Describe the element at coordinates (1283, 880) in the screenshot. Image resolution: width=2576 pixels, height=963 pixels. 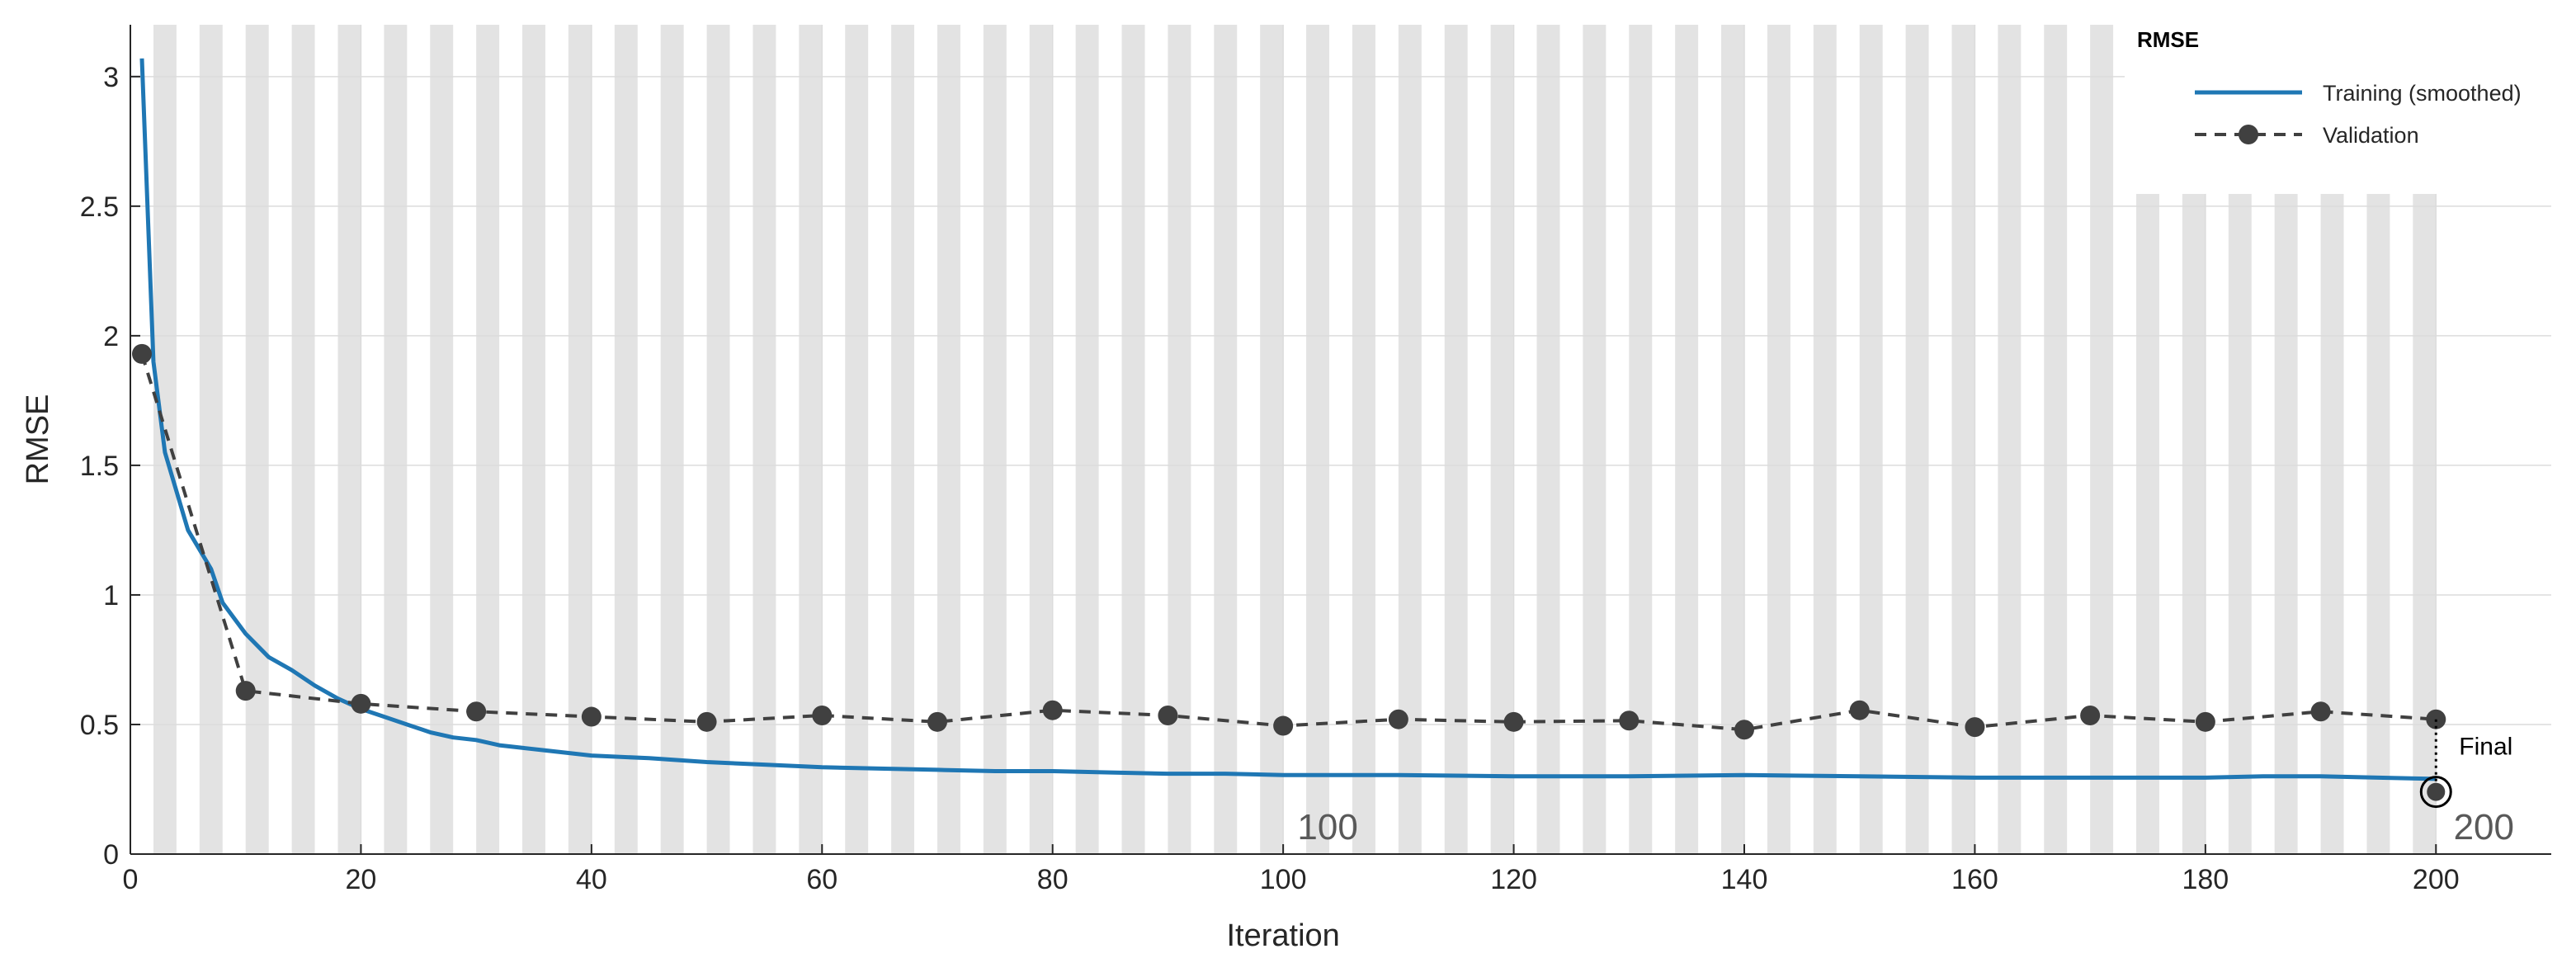
I see `x-tick-label: 100` at that location.